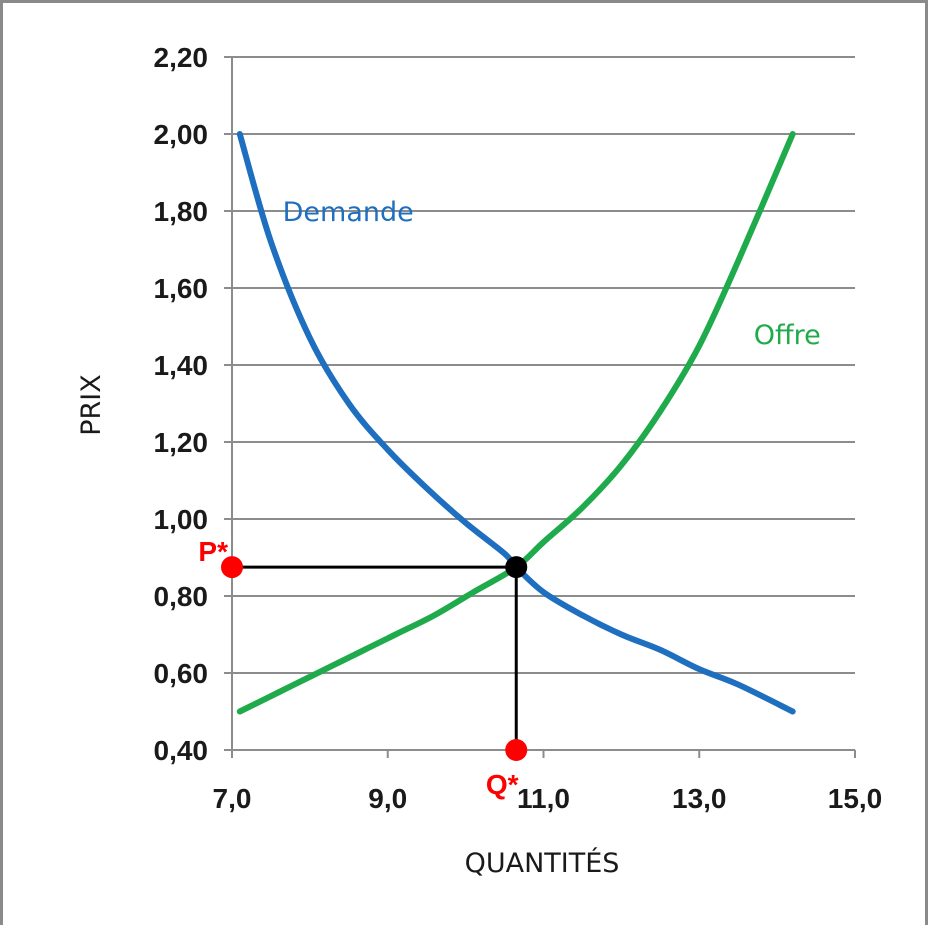 The width and height of the screenshot is (928, 930). I want to click on x-tick-label: 15,0, so click(855, 798).